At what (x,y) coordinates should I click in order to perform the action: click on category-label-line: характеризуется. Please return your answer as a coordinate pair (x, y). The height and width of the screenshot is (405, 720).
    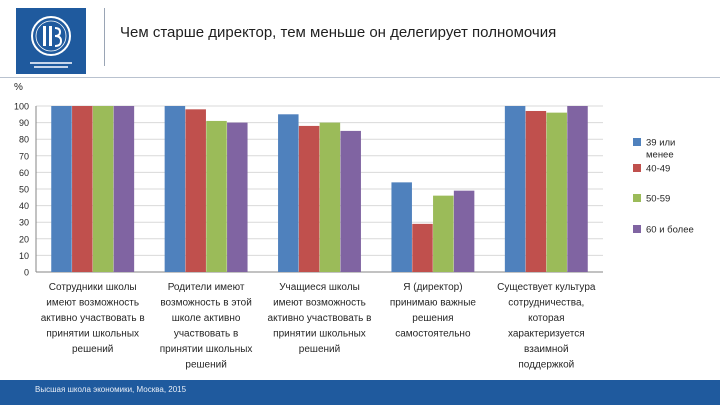
    Looking at the image, I should click on (546, 334).